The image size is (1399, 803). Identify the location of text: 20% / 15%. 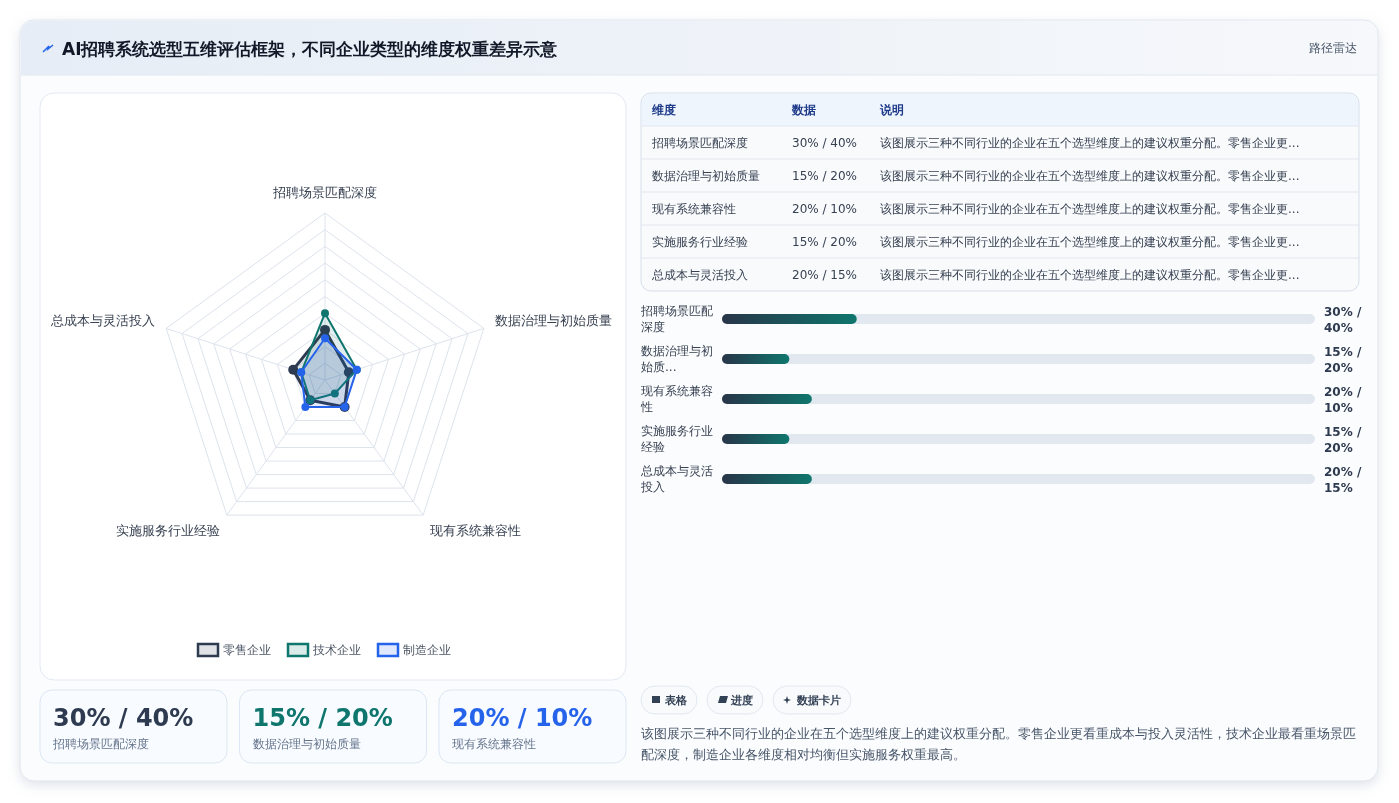
(825, 275).